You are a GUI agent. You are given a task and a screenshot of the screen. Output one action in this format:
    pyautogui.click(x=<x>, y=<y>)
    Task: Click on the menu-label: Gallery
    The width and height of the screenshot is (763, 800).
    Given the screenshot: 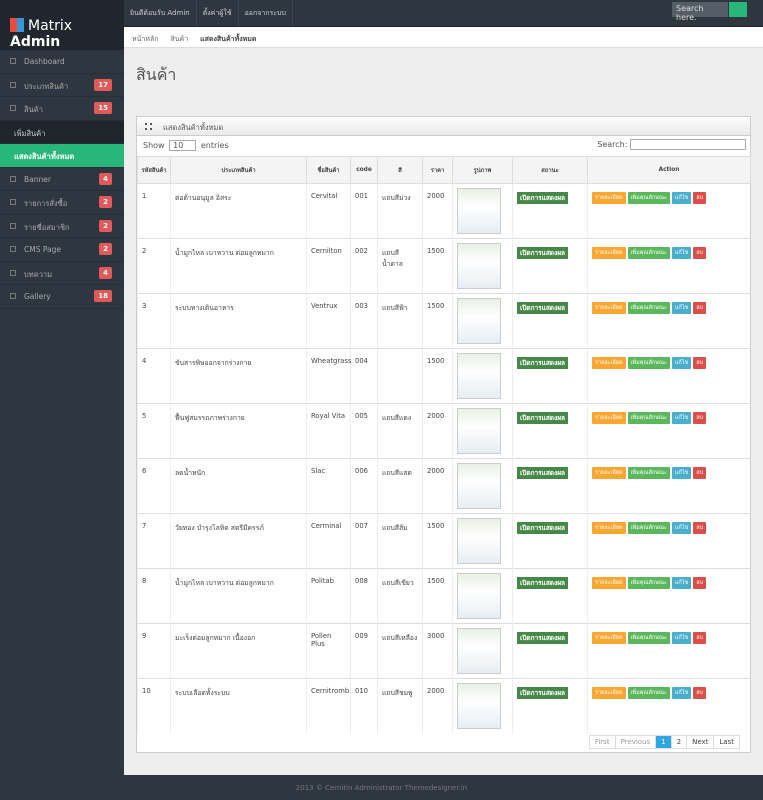 What is the action you would take?
    pyautogui.click(x=37, y=296)
    